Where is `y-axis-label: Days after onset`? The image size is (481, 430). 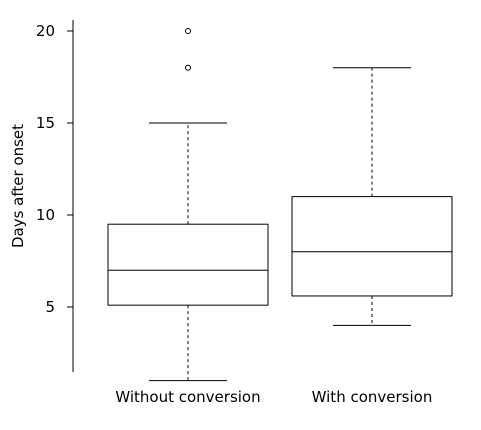
y-axis-label: Days after onset is located at coordinates (18, 186).